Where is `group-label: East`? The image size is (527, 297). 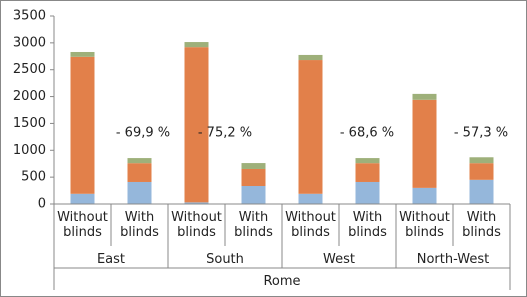
group-label: East is located at coordinates (111, 259).